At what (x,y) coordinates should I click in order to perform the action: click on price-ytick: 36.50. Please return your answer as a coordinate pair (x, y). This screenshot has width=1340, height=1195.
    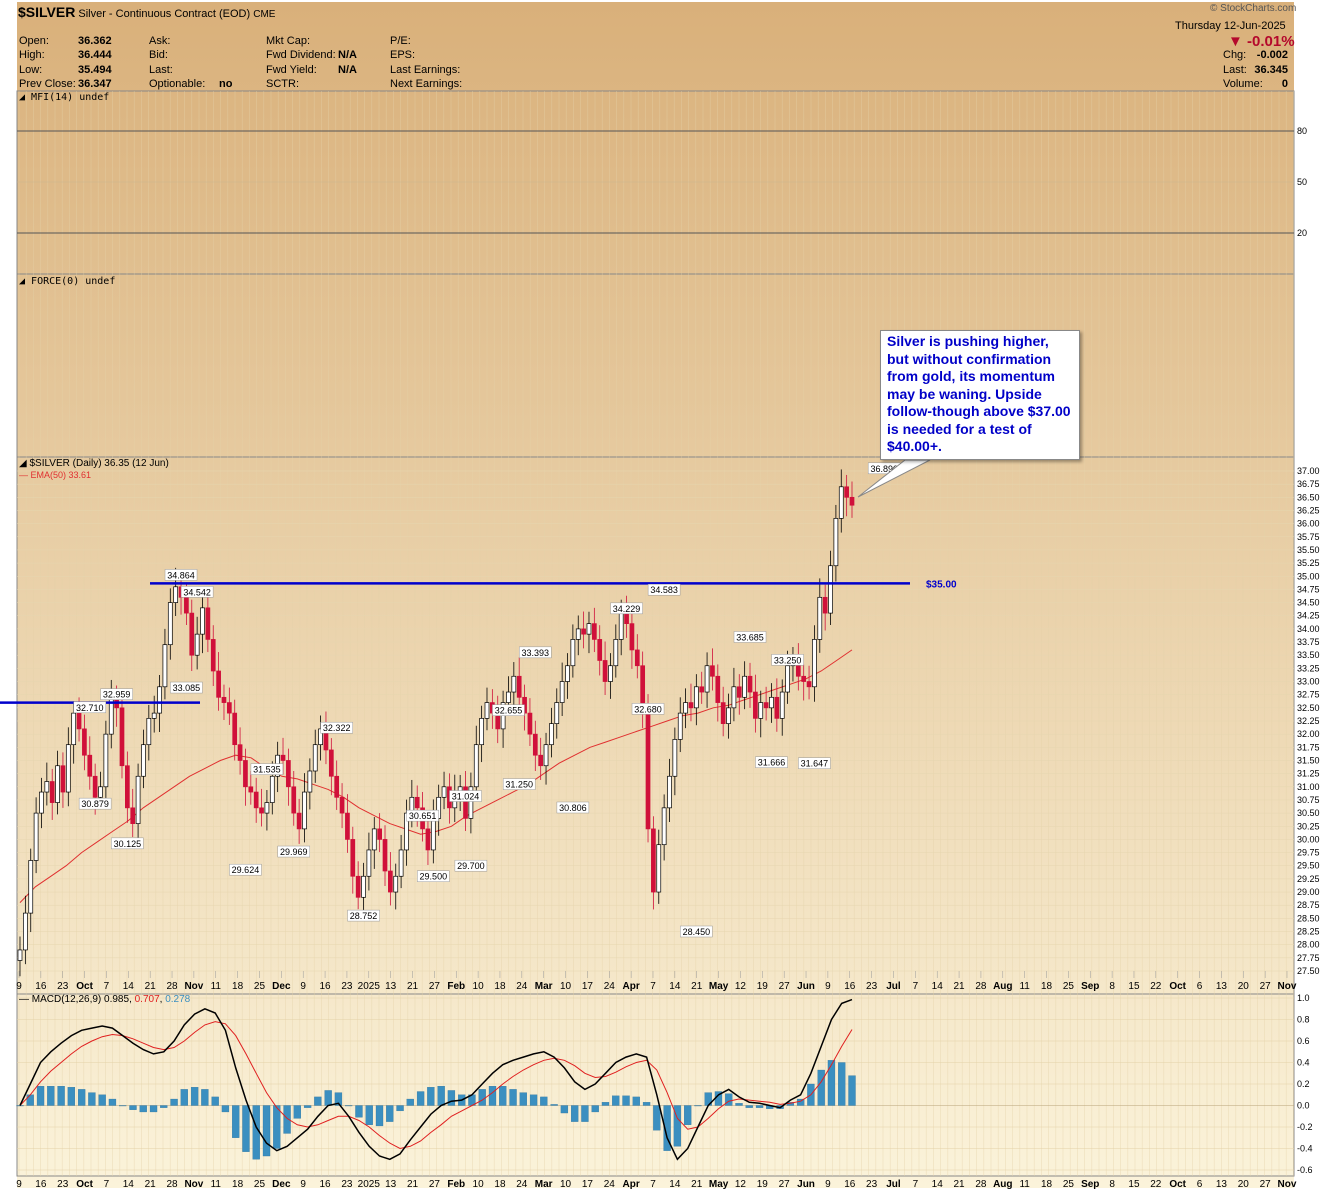
    Looking at the image, I should click on (1308, 497).